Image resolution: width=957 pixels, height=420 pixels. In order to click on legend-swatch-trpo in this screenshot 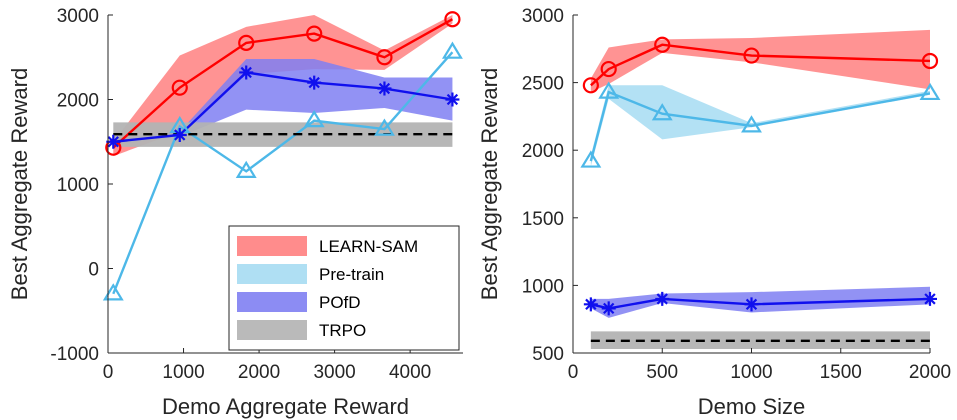, I will do `click(272, 330)`.